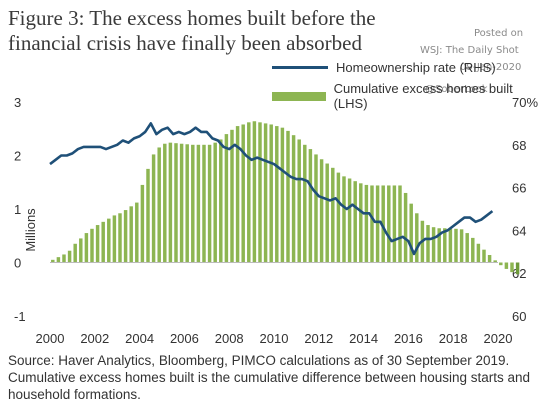 This screenshot has width=541, height=419. Describe the element at coordinates (17, 209) in the screenshot. I see `y-left-tick-label: 1` at that location.